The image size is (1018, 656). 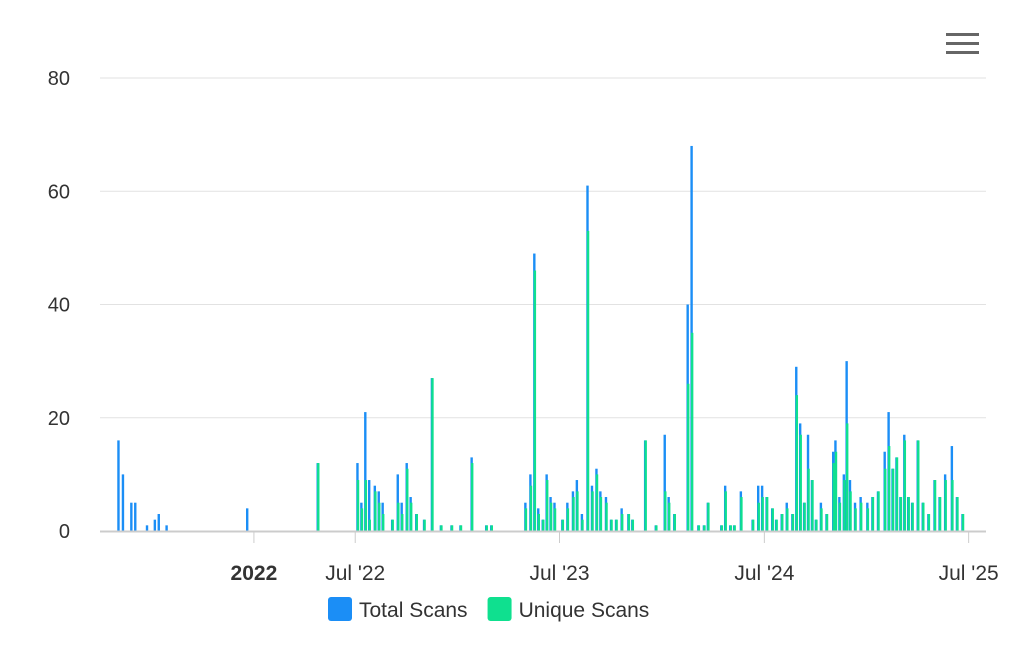 I want to click on legend-item-total-scans: Total Scans, so click(x=398, y=609).